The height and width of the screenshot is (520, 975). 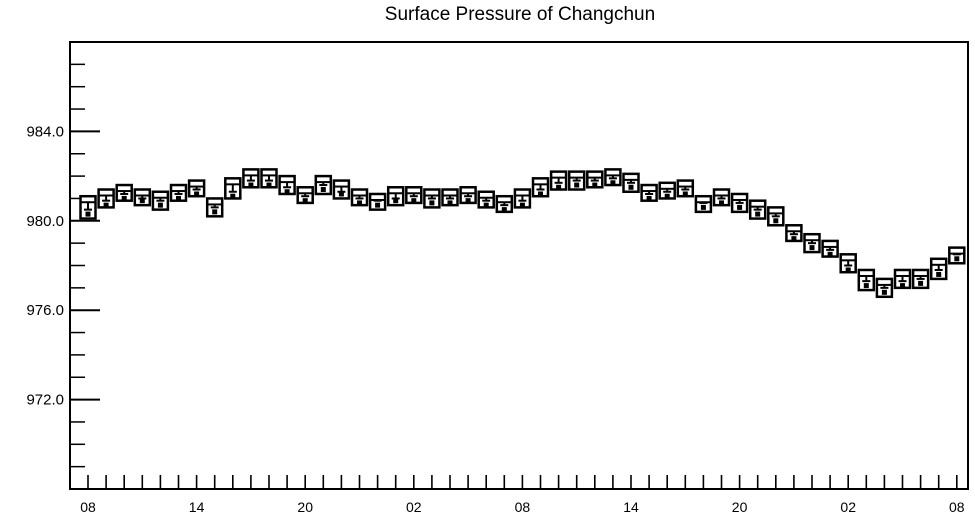 What do you see at coordinates (522, 495) in the screenshot?
I see `x-axis: 08 14 20 02 08 14 20 02 08` at bounding box center [522, 495].